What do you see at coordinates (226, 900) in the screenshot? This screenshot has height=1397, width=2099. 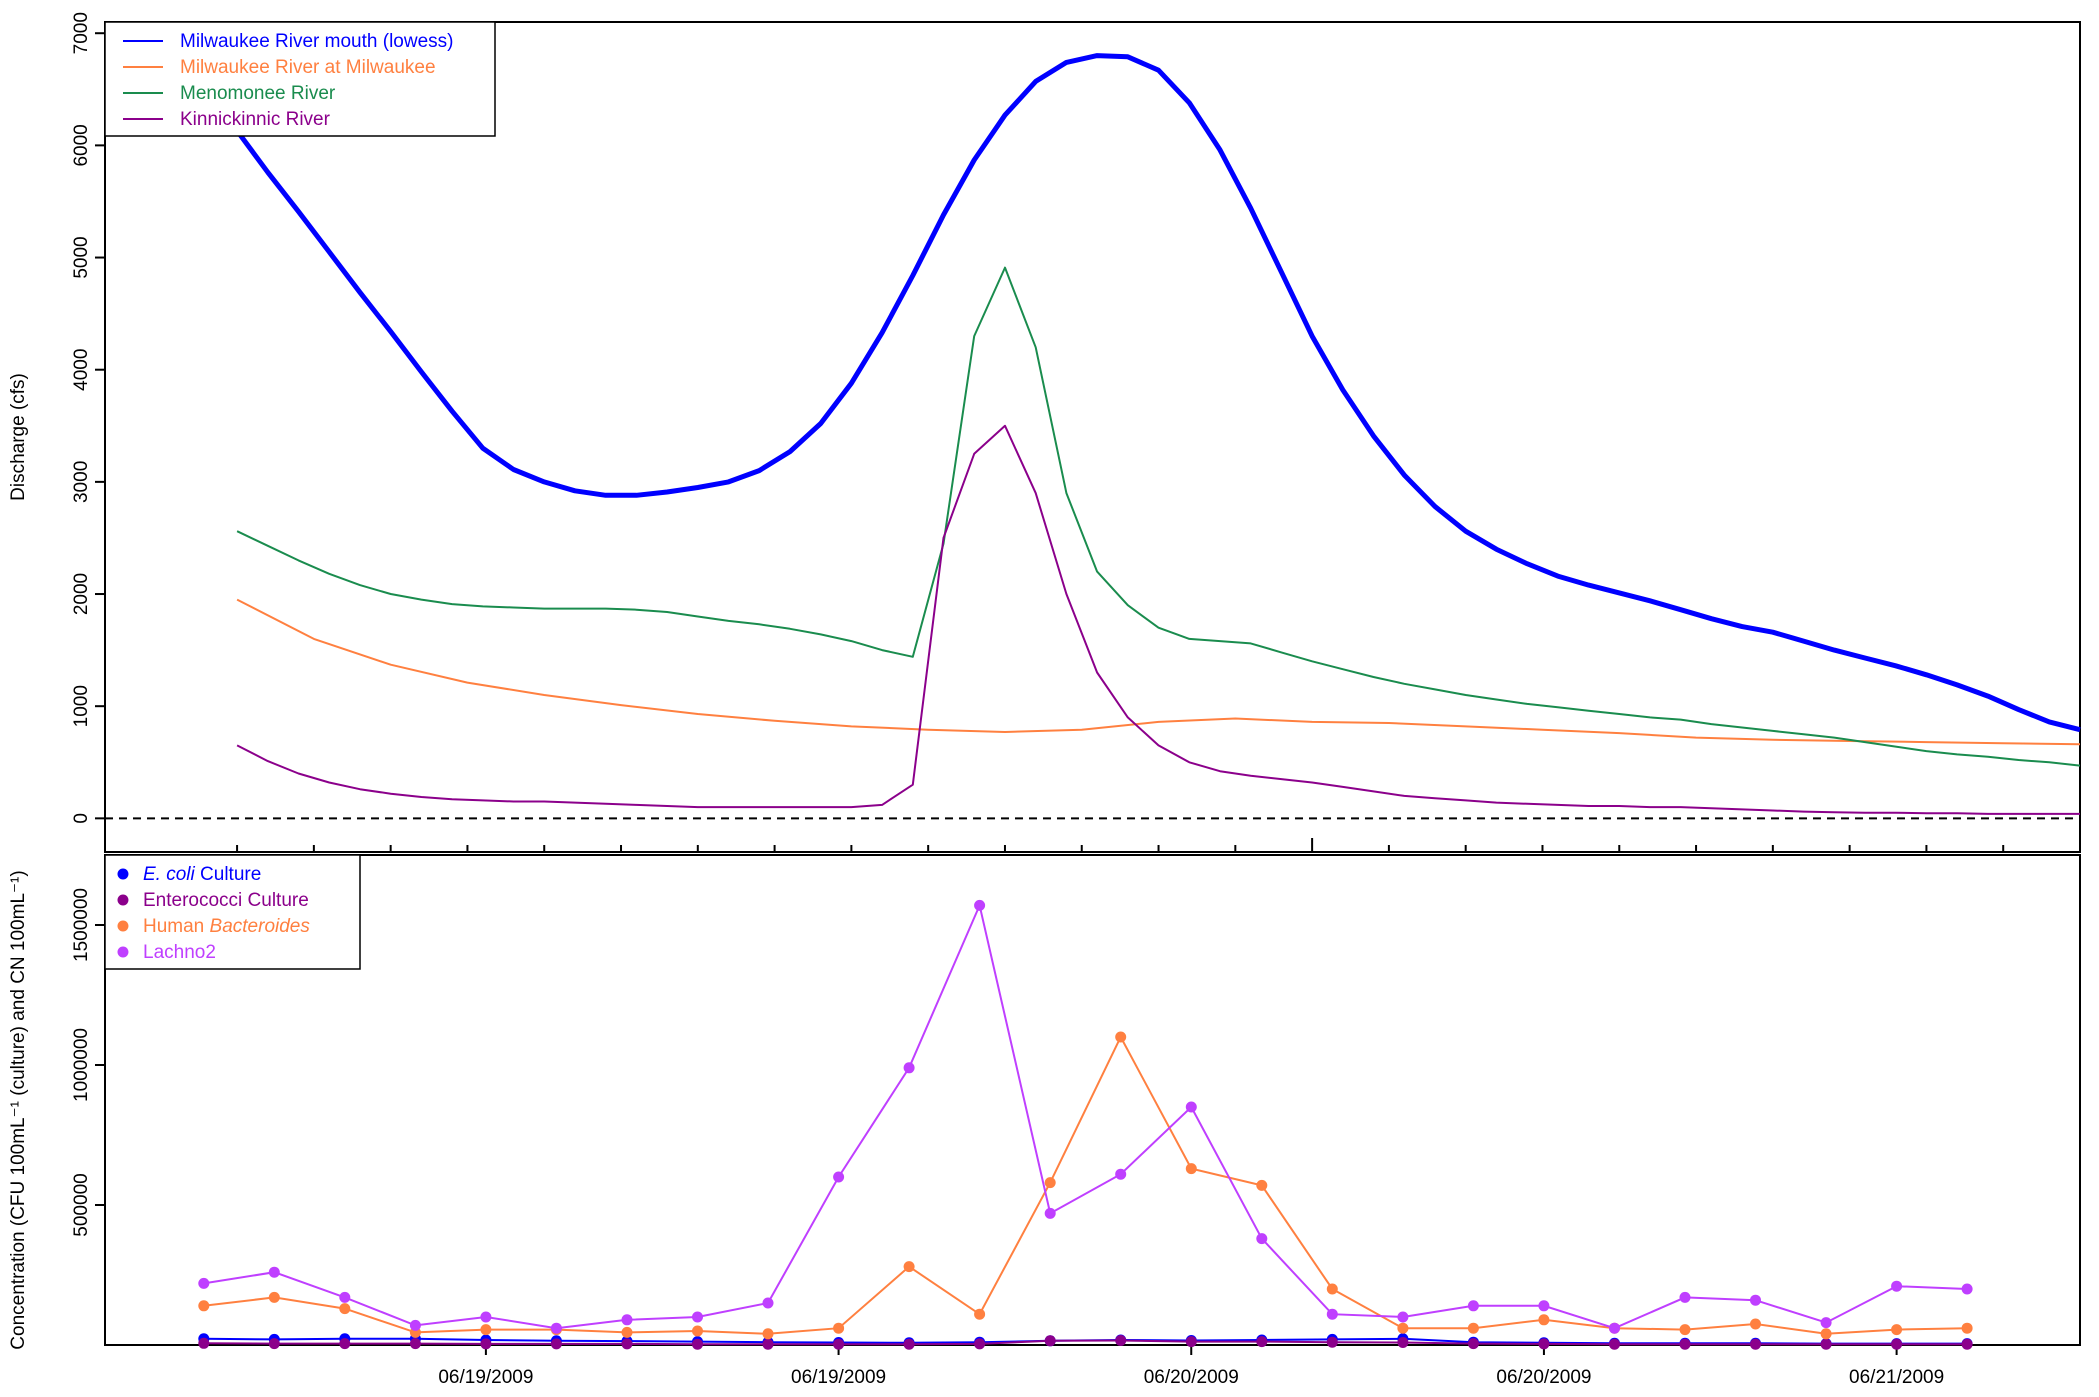 I see `legend-entry-enterococci-culture: Enterococci Culture` at bounding box center [226, 900].